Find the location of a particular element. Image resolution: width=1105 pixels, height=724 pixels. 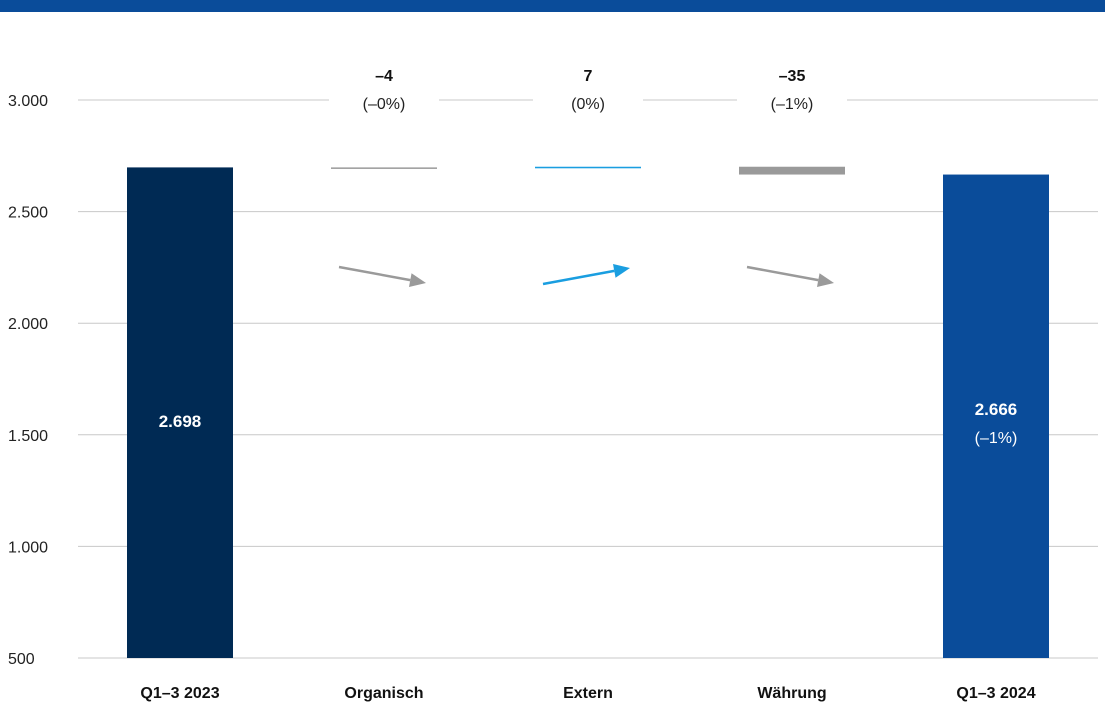

delta-value-label: –35 is located at coordinates (792, 76).